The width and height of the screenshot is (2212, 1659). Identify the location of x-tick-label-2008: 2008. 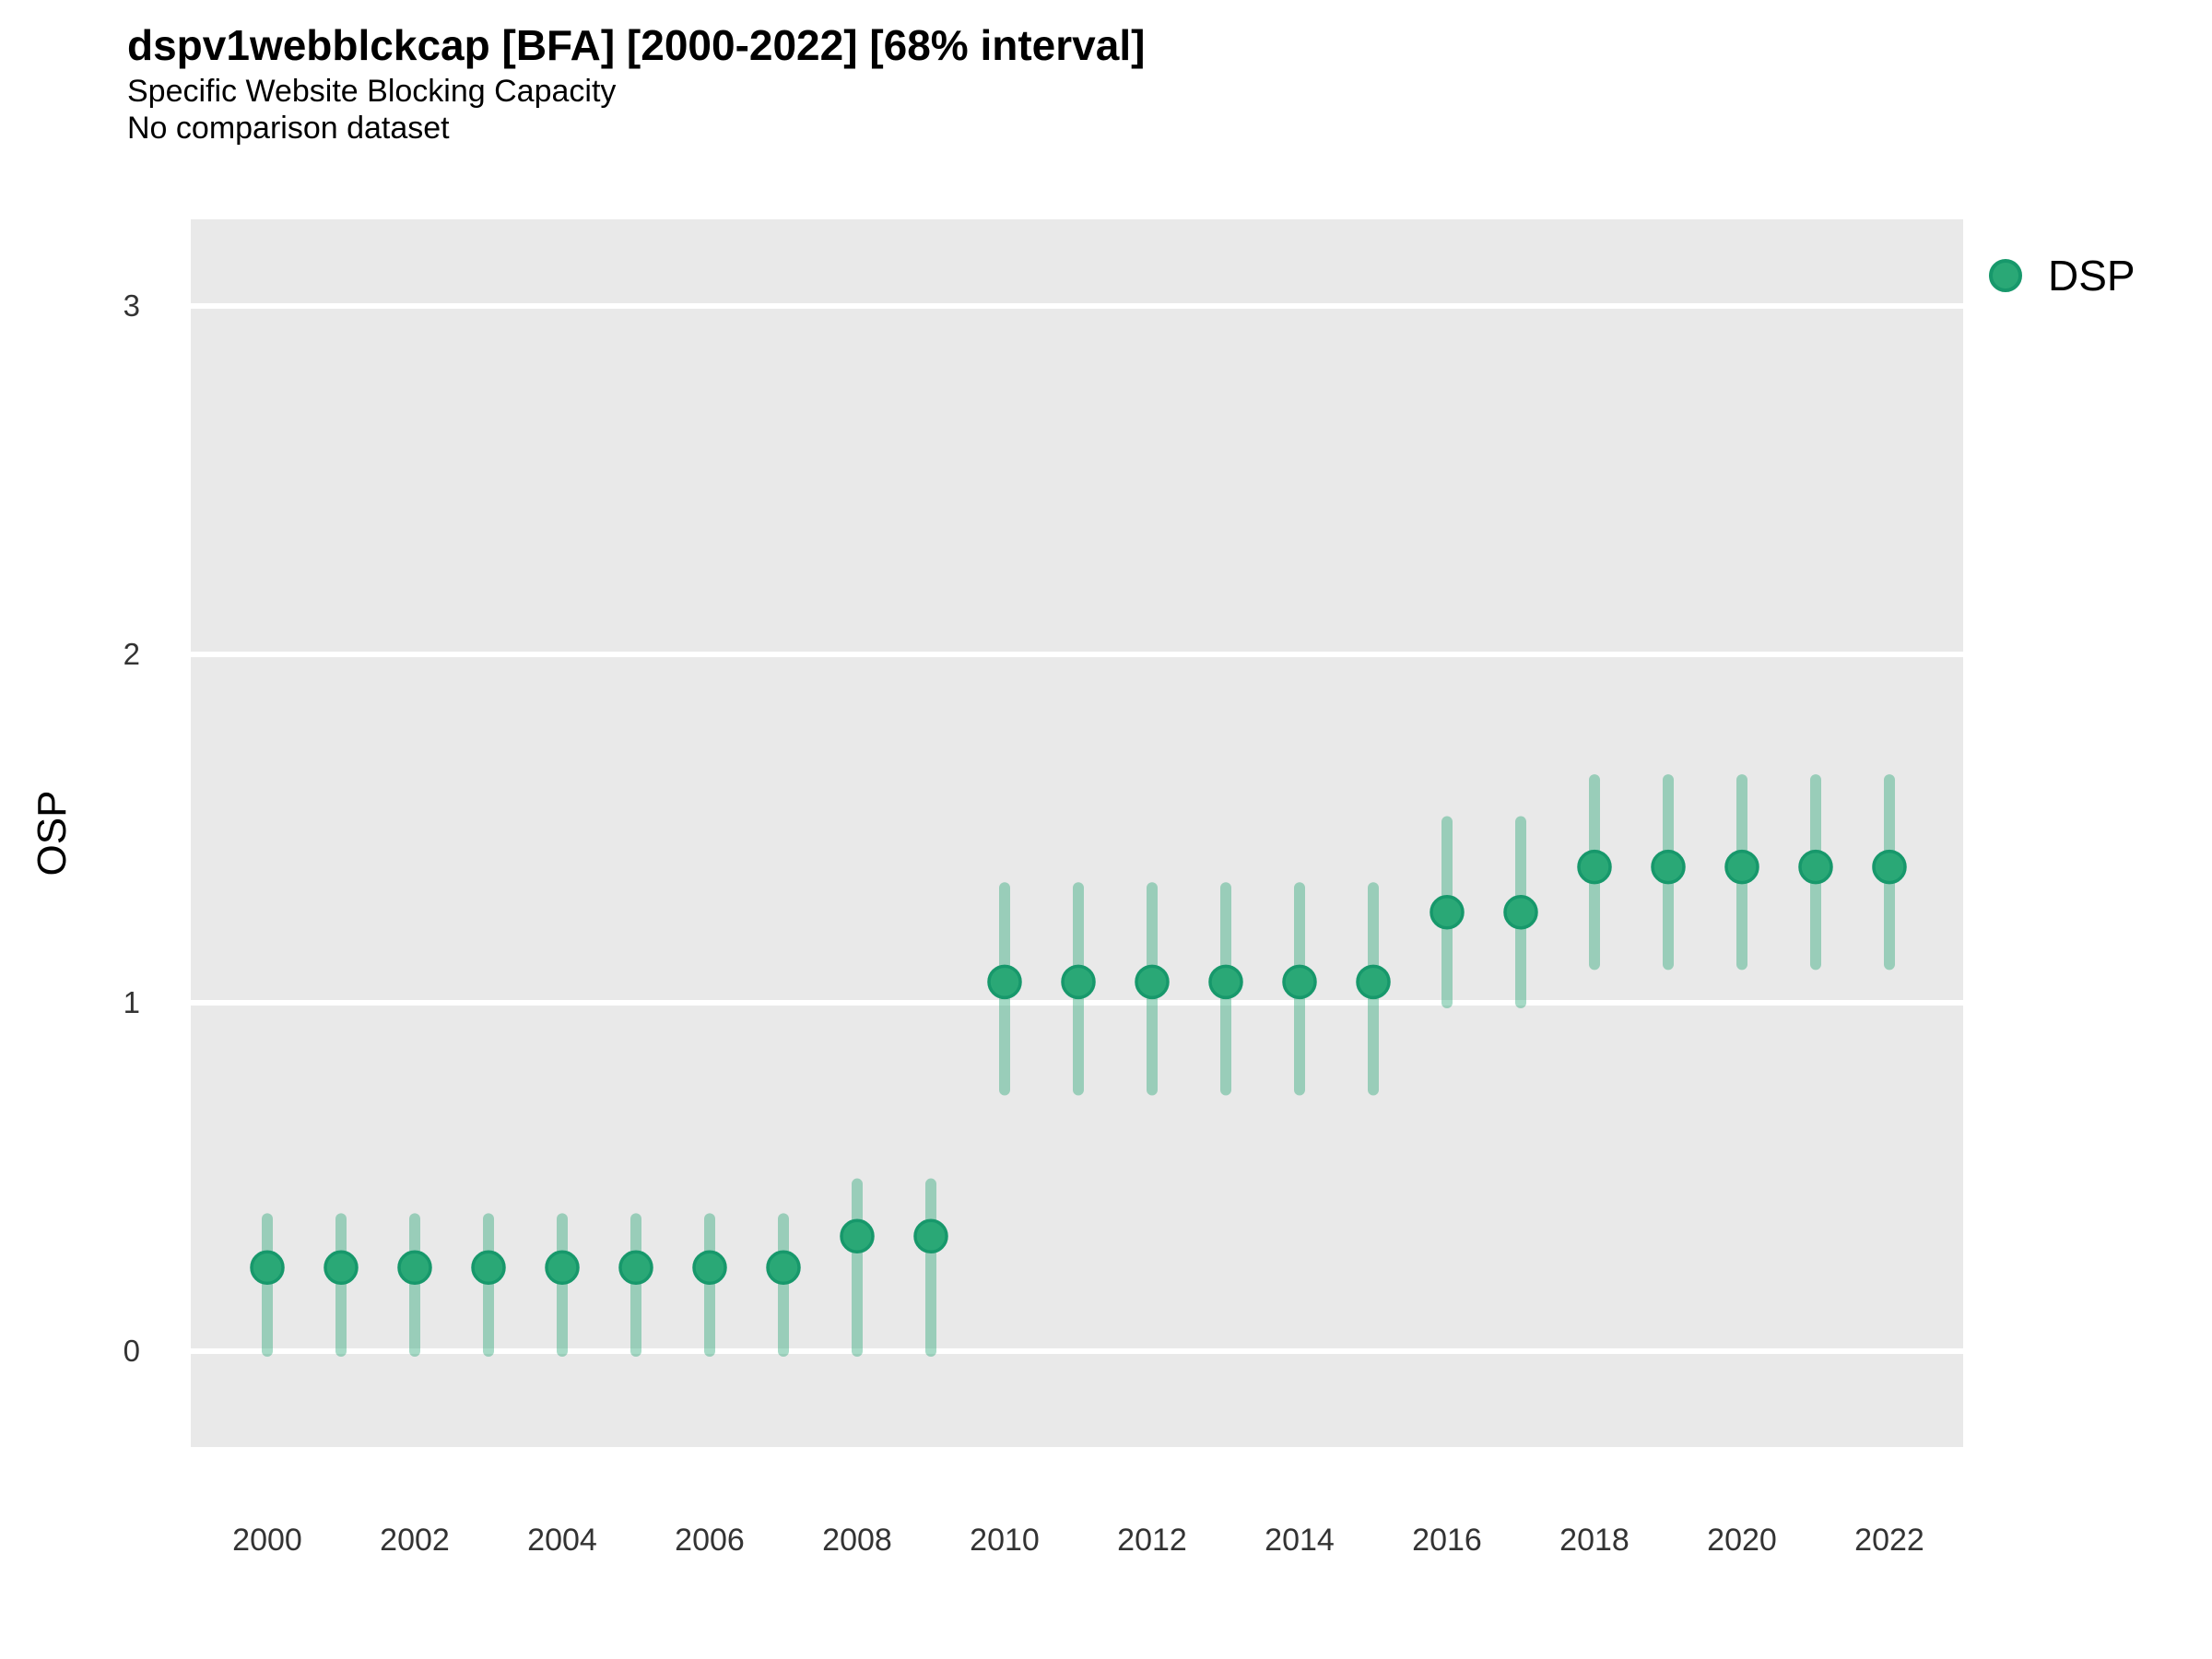
(857, 1540).